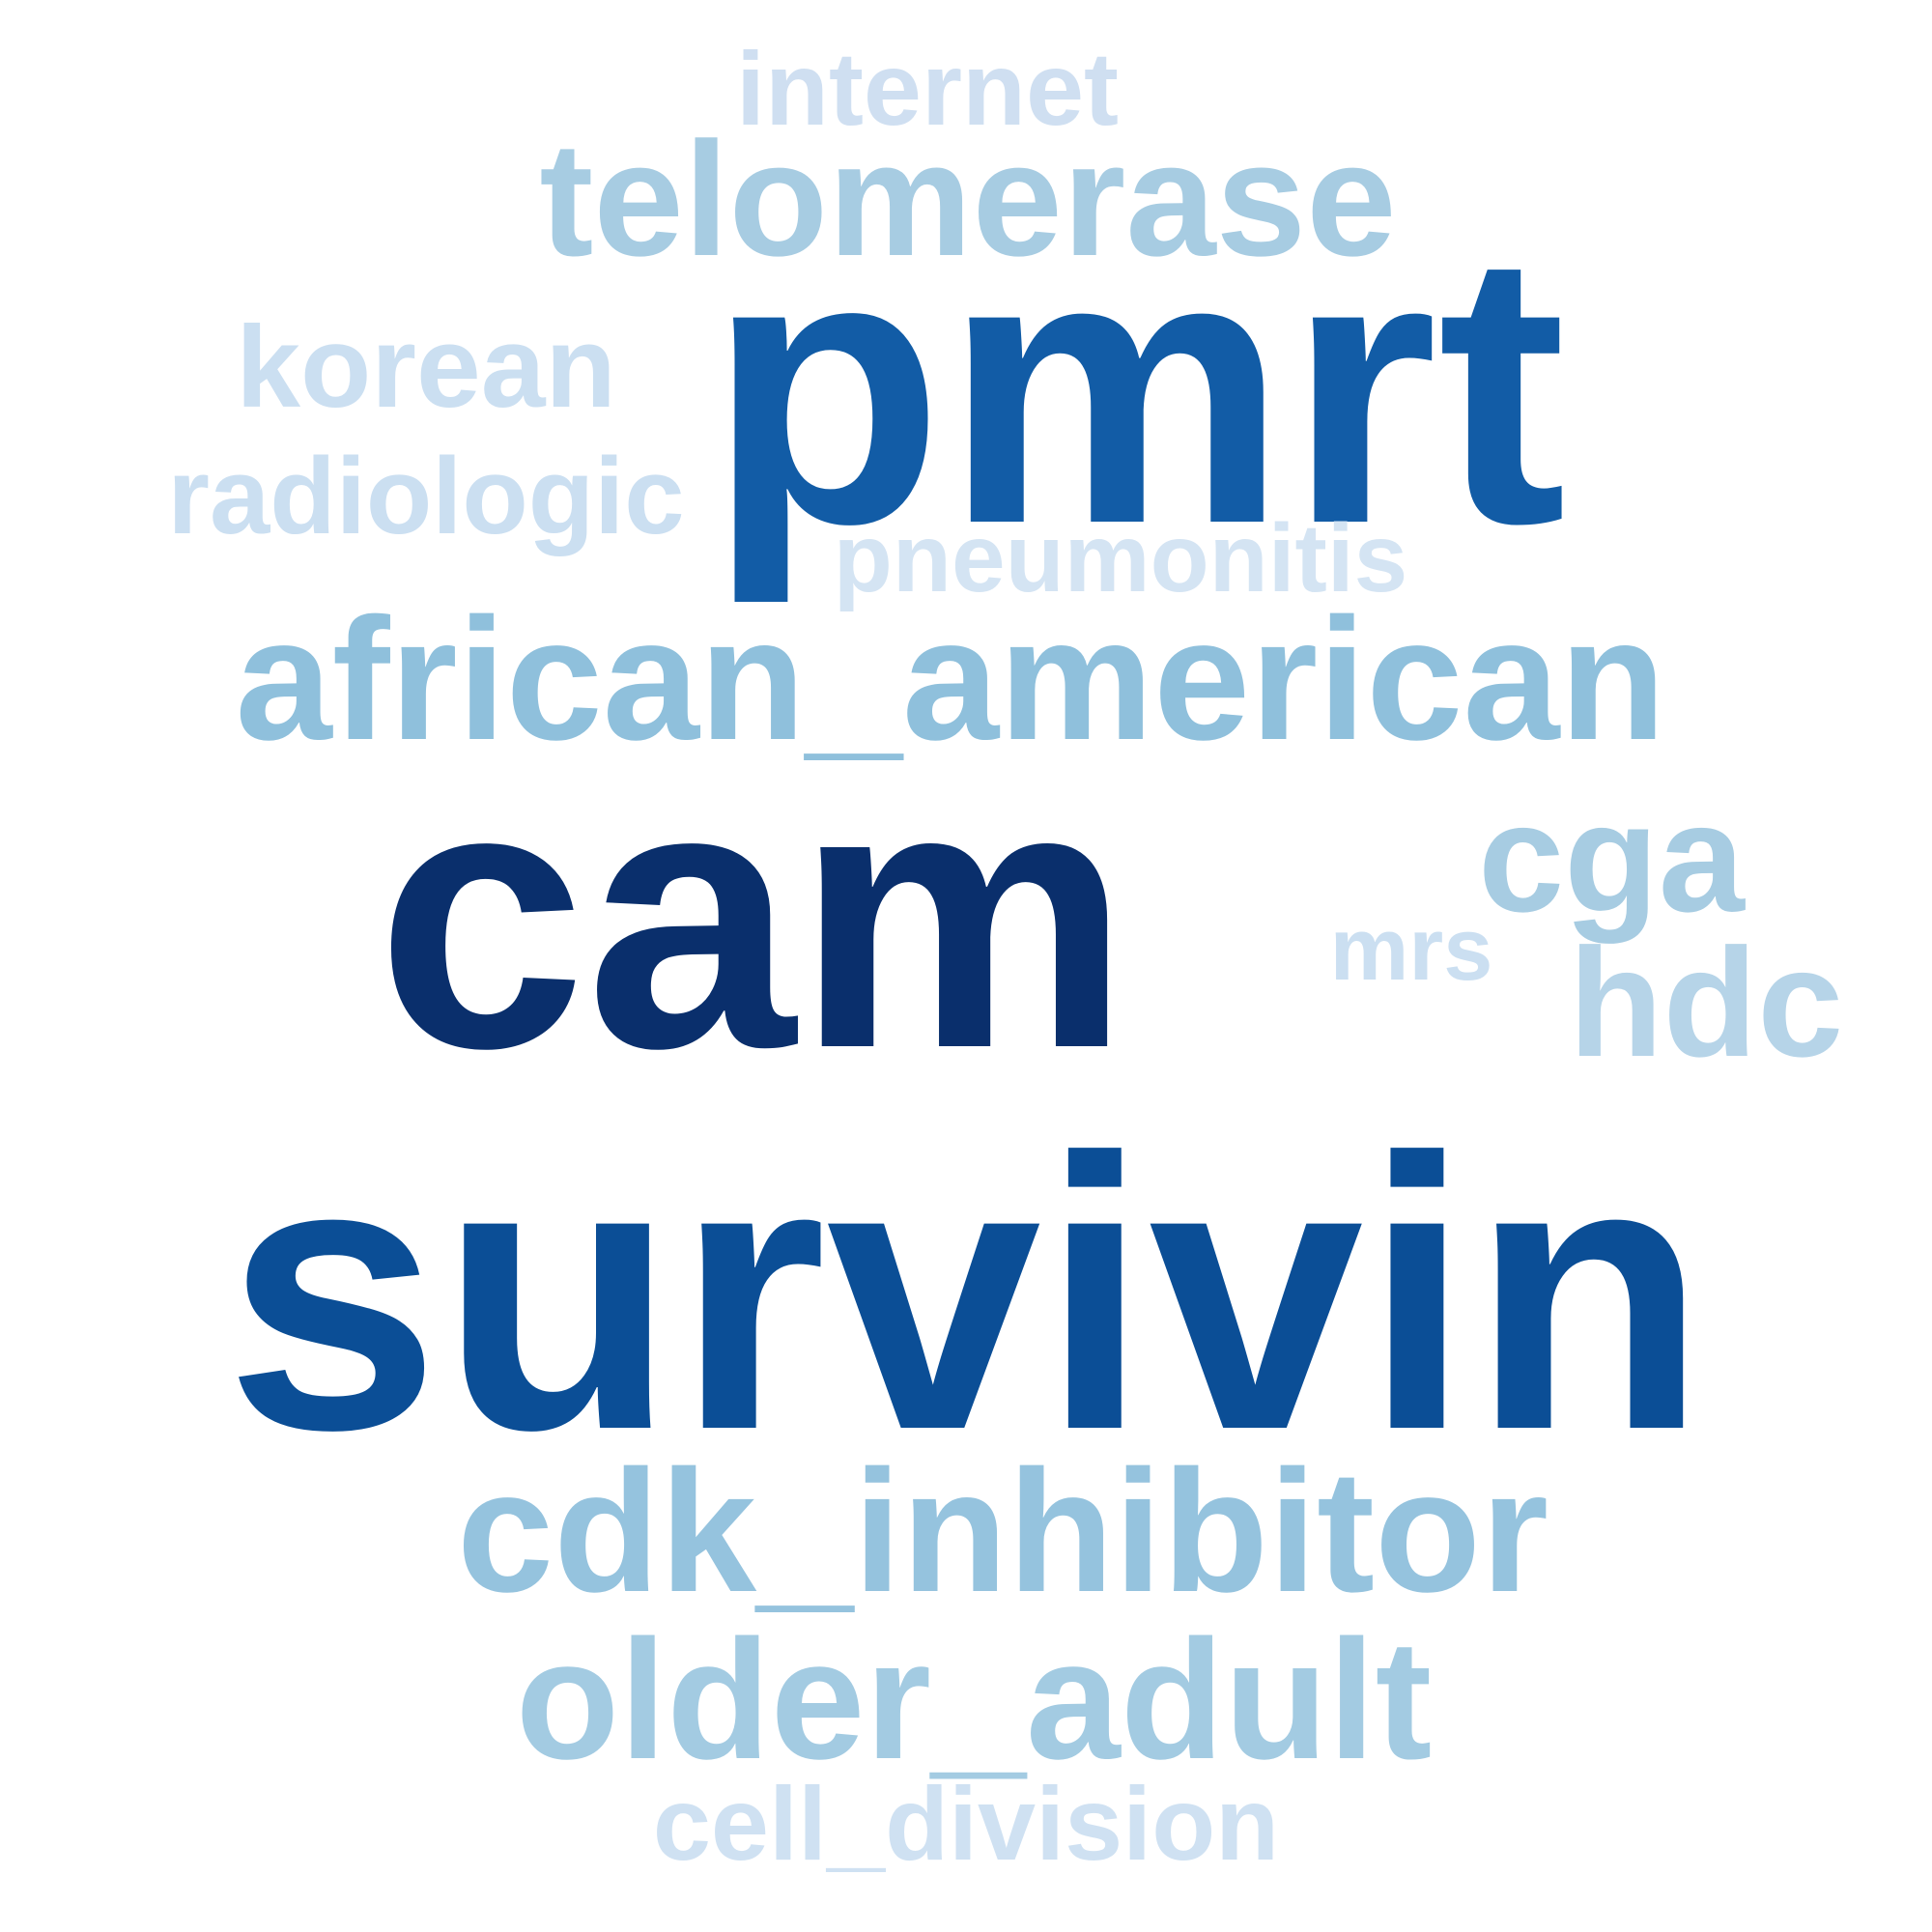  What do you see at coordinates (974, 1700) in the screenshot?
I see `word-older-adult: older_adult` at bounding box center [974, 1700].